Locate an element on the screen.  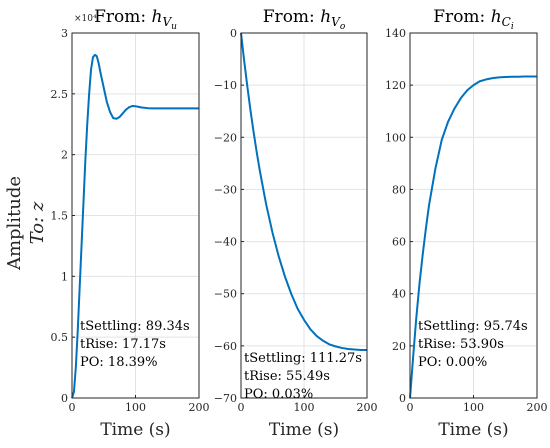
y-tick-label: −20 is located at coordinates (225, 137).